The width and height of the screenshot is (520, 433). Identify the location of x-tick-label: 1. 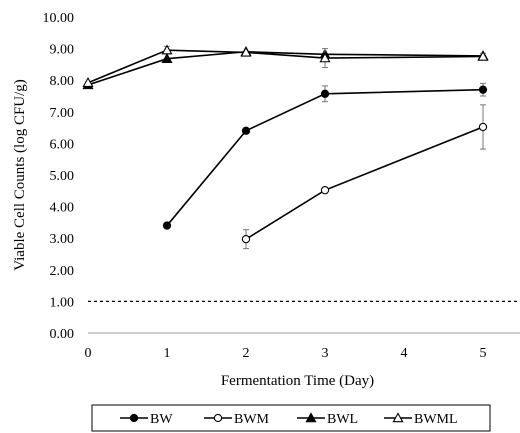
(167, 353).